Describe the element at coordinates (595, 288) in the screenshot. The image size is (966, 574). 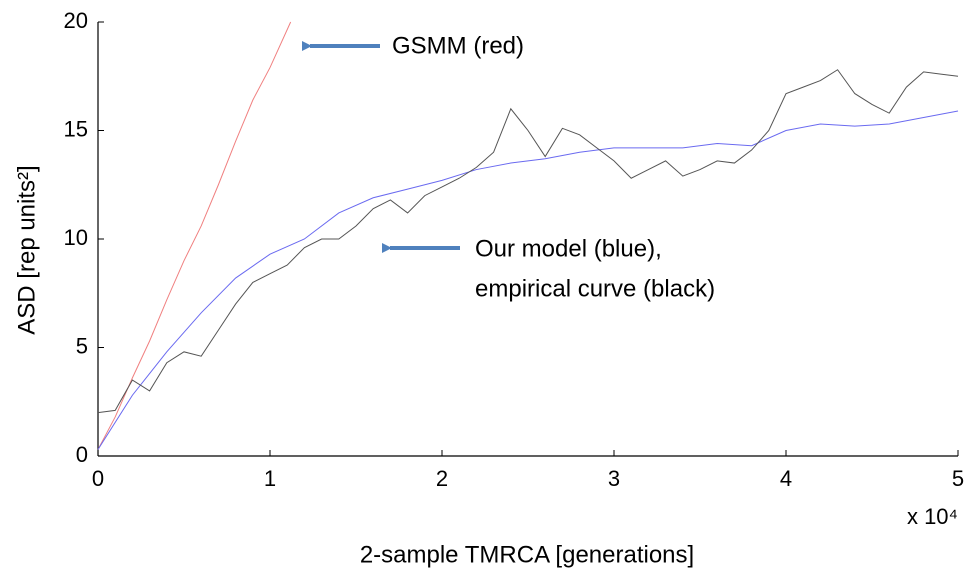
I see `annotation: empirical curve (black)` at that location.